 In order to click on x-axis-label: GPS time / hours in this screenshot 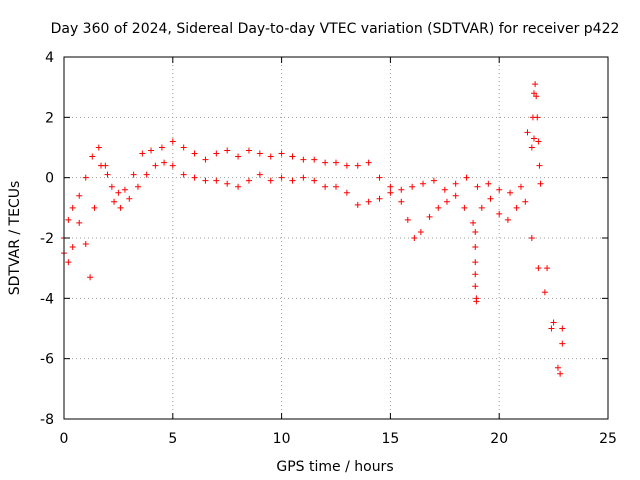, I will do `click(334, 467)`.